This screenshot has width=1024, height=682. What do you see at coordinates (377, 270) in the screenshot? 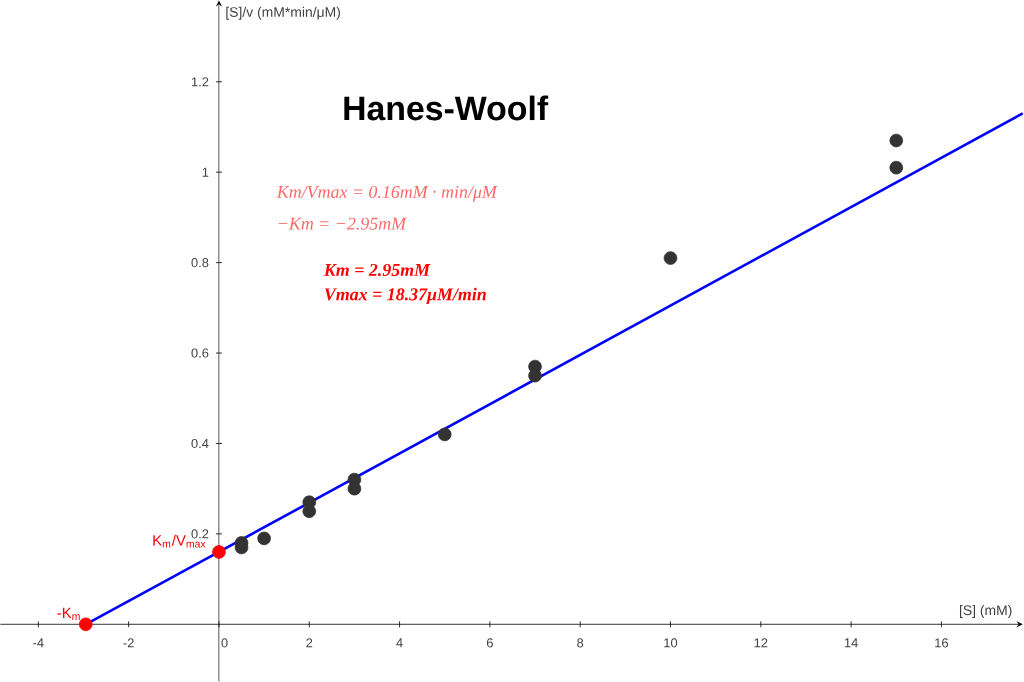
I see `annotation: Km = 2.95mM` at bounding box center [377, 270].